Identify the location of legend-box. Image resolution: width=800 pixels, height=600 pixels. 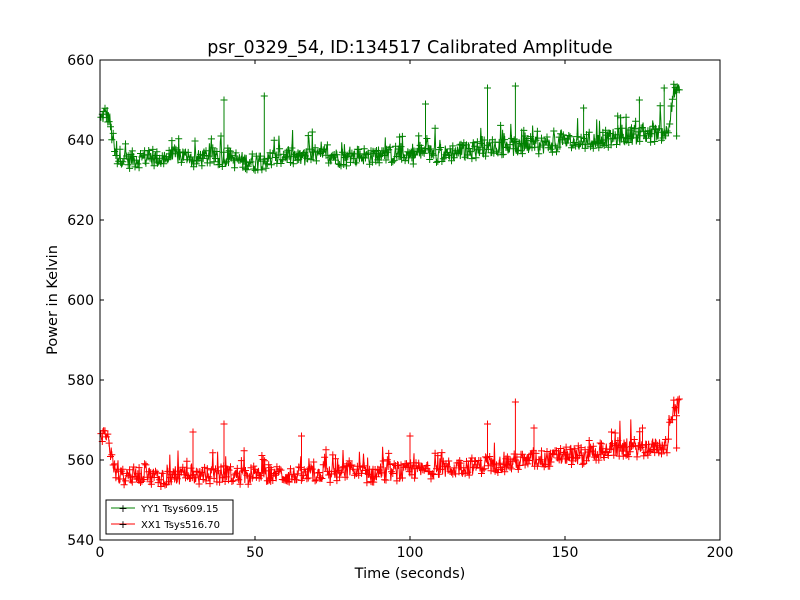
(169, 517).